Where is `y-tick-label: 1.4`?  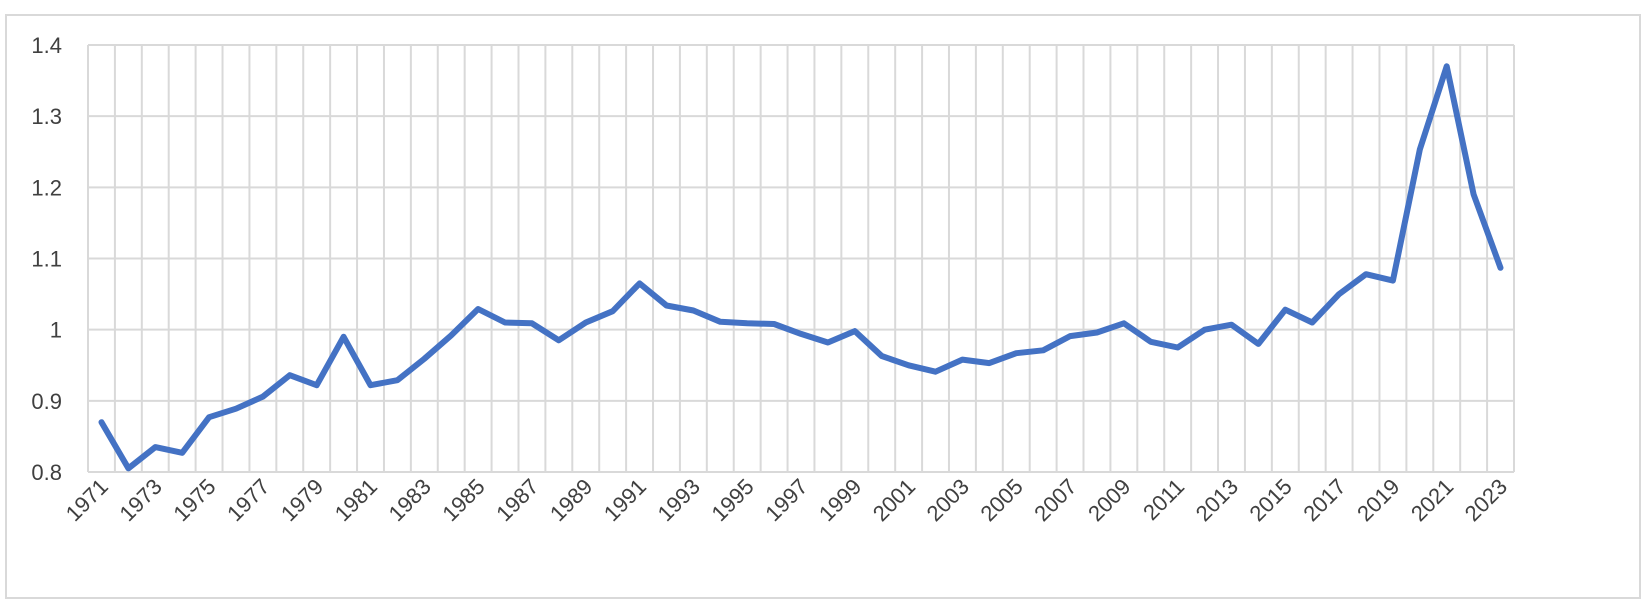 y-tick-label: 1.4 is located at coordinates (46, 45).